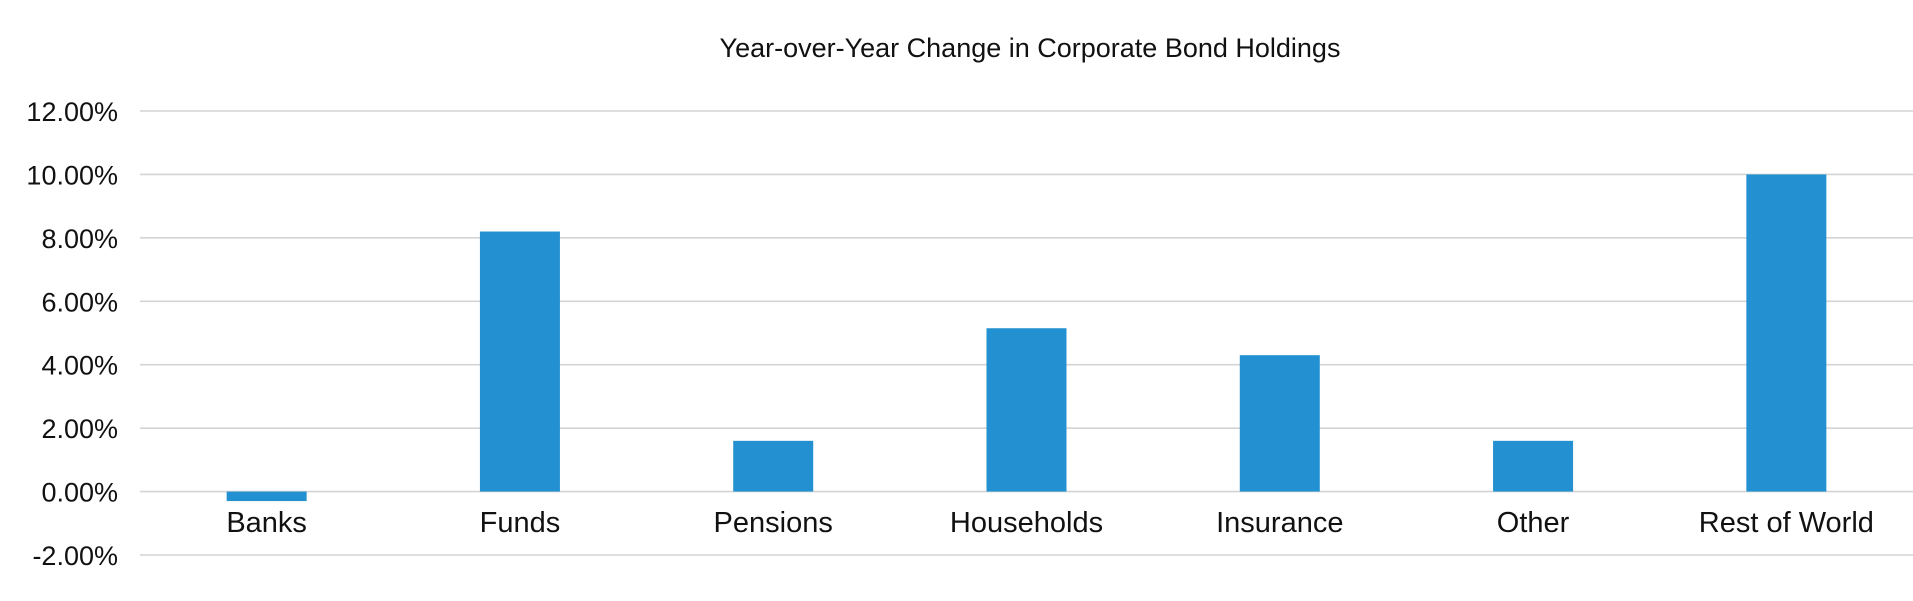 Image resolution: width=1913 pixels, height=601 pixels. I want to click on bar-funds, so click(519, 361).